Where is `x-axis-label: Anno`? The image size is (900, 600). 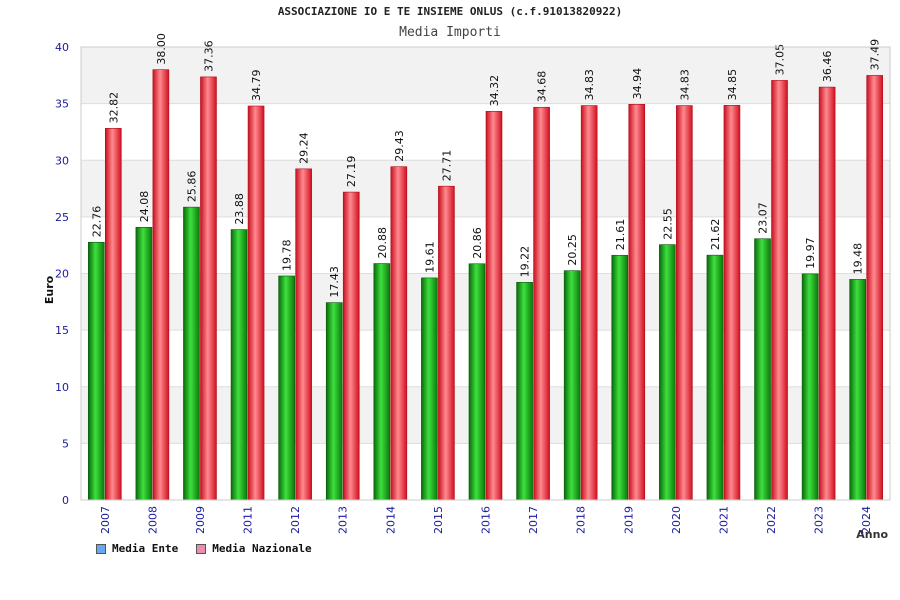 x-axis-label: Anno is located at coordinates (872, 534).